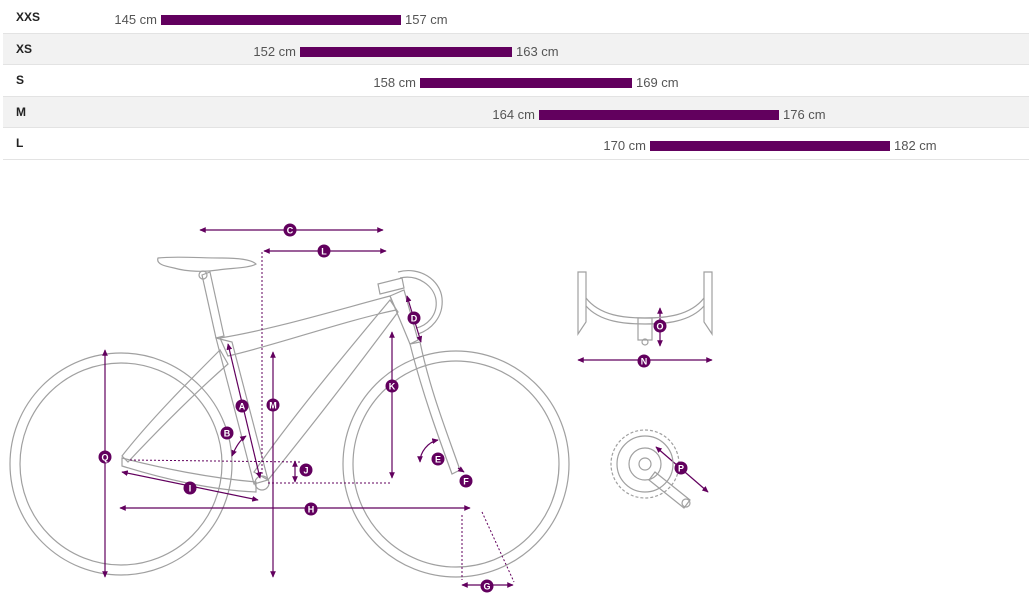 This screenshot has height=599, width=1029. What do you see at coordinates (657, 83) in the screenshot?
I see `range-max-label: 169 cm` at bounding box center [657, 83].